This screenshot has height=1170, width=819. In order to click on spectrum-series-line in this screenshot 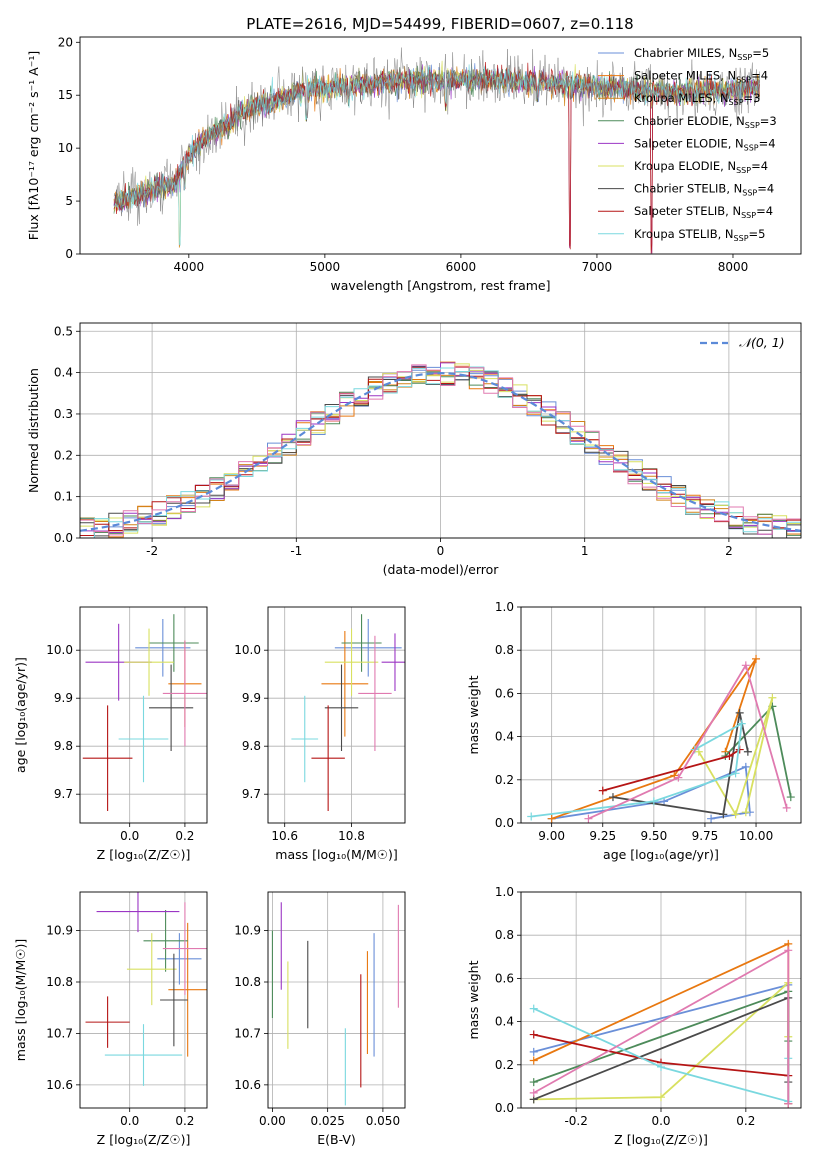, I will do `click(436, 154)`.